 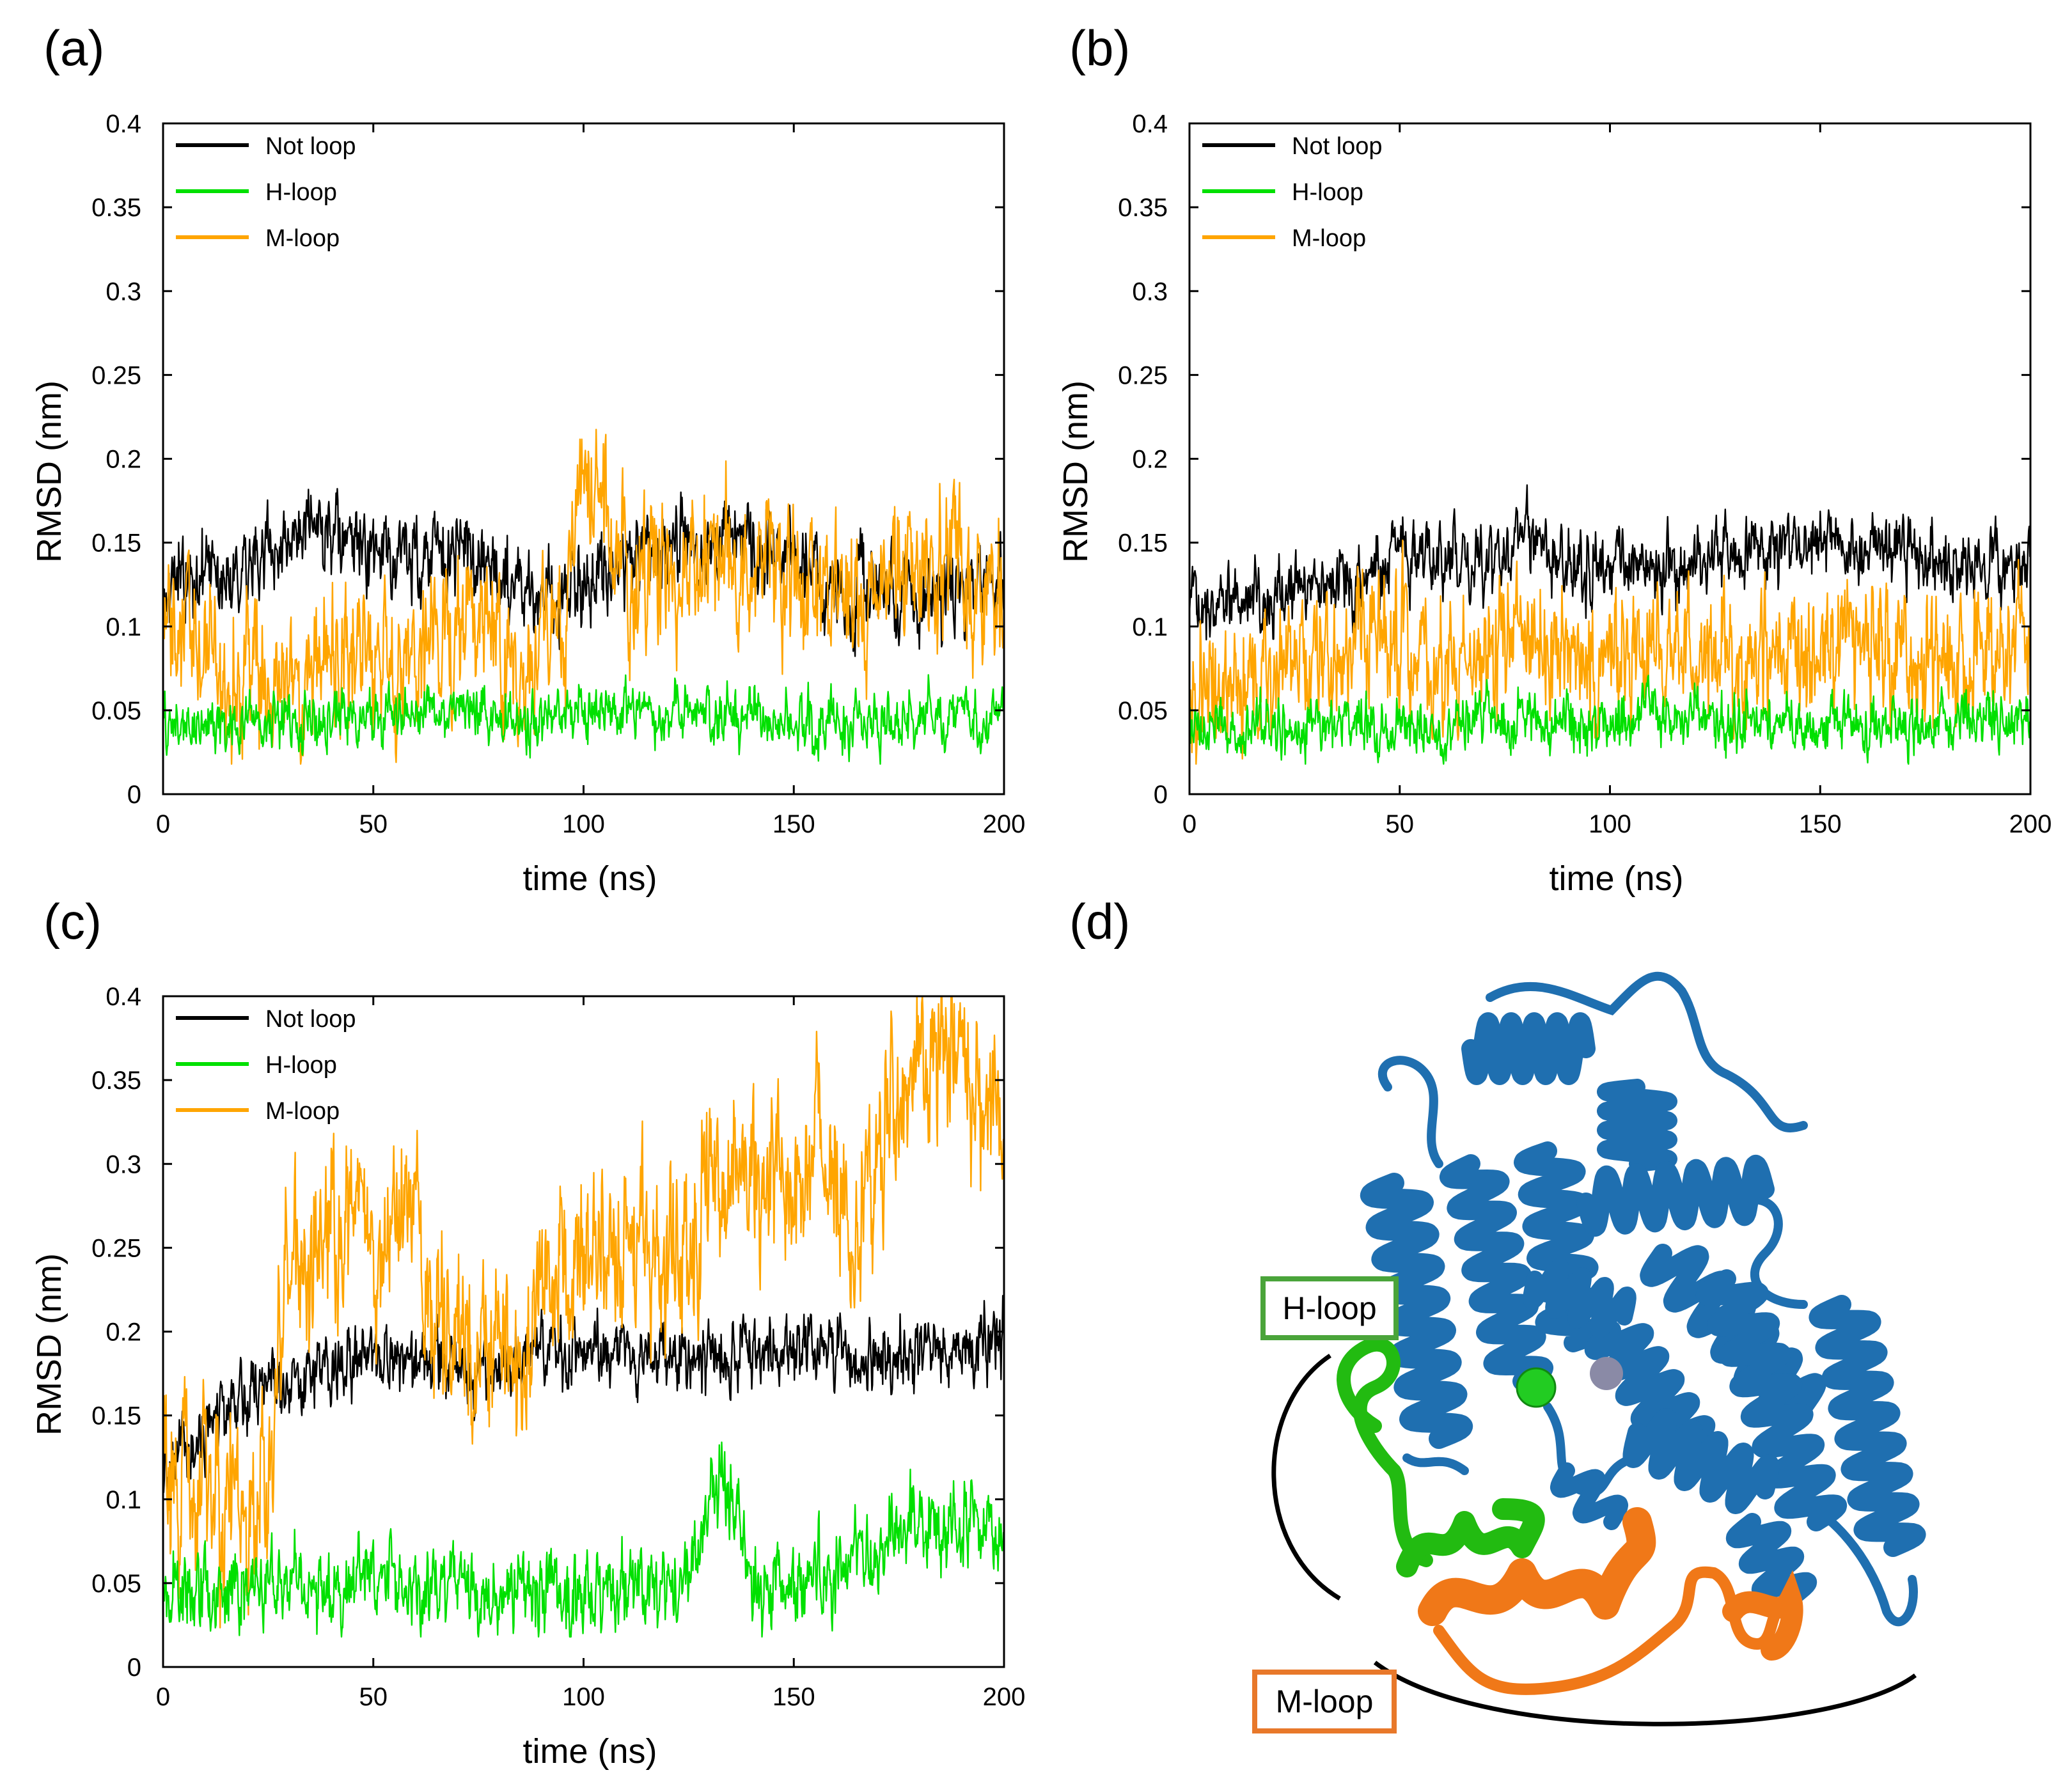 I want to click on panel-label-c: (c), so click(x=72, y=921).